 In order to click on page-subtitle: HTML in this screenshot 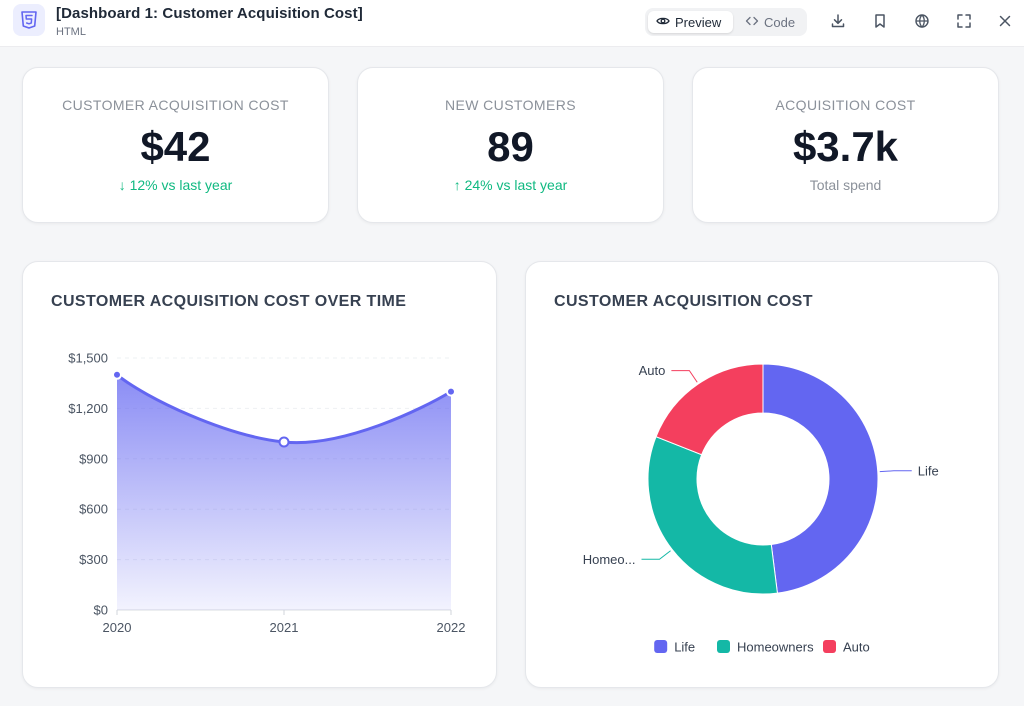, I will do `click(71, 32)`.